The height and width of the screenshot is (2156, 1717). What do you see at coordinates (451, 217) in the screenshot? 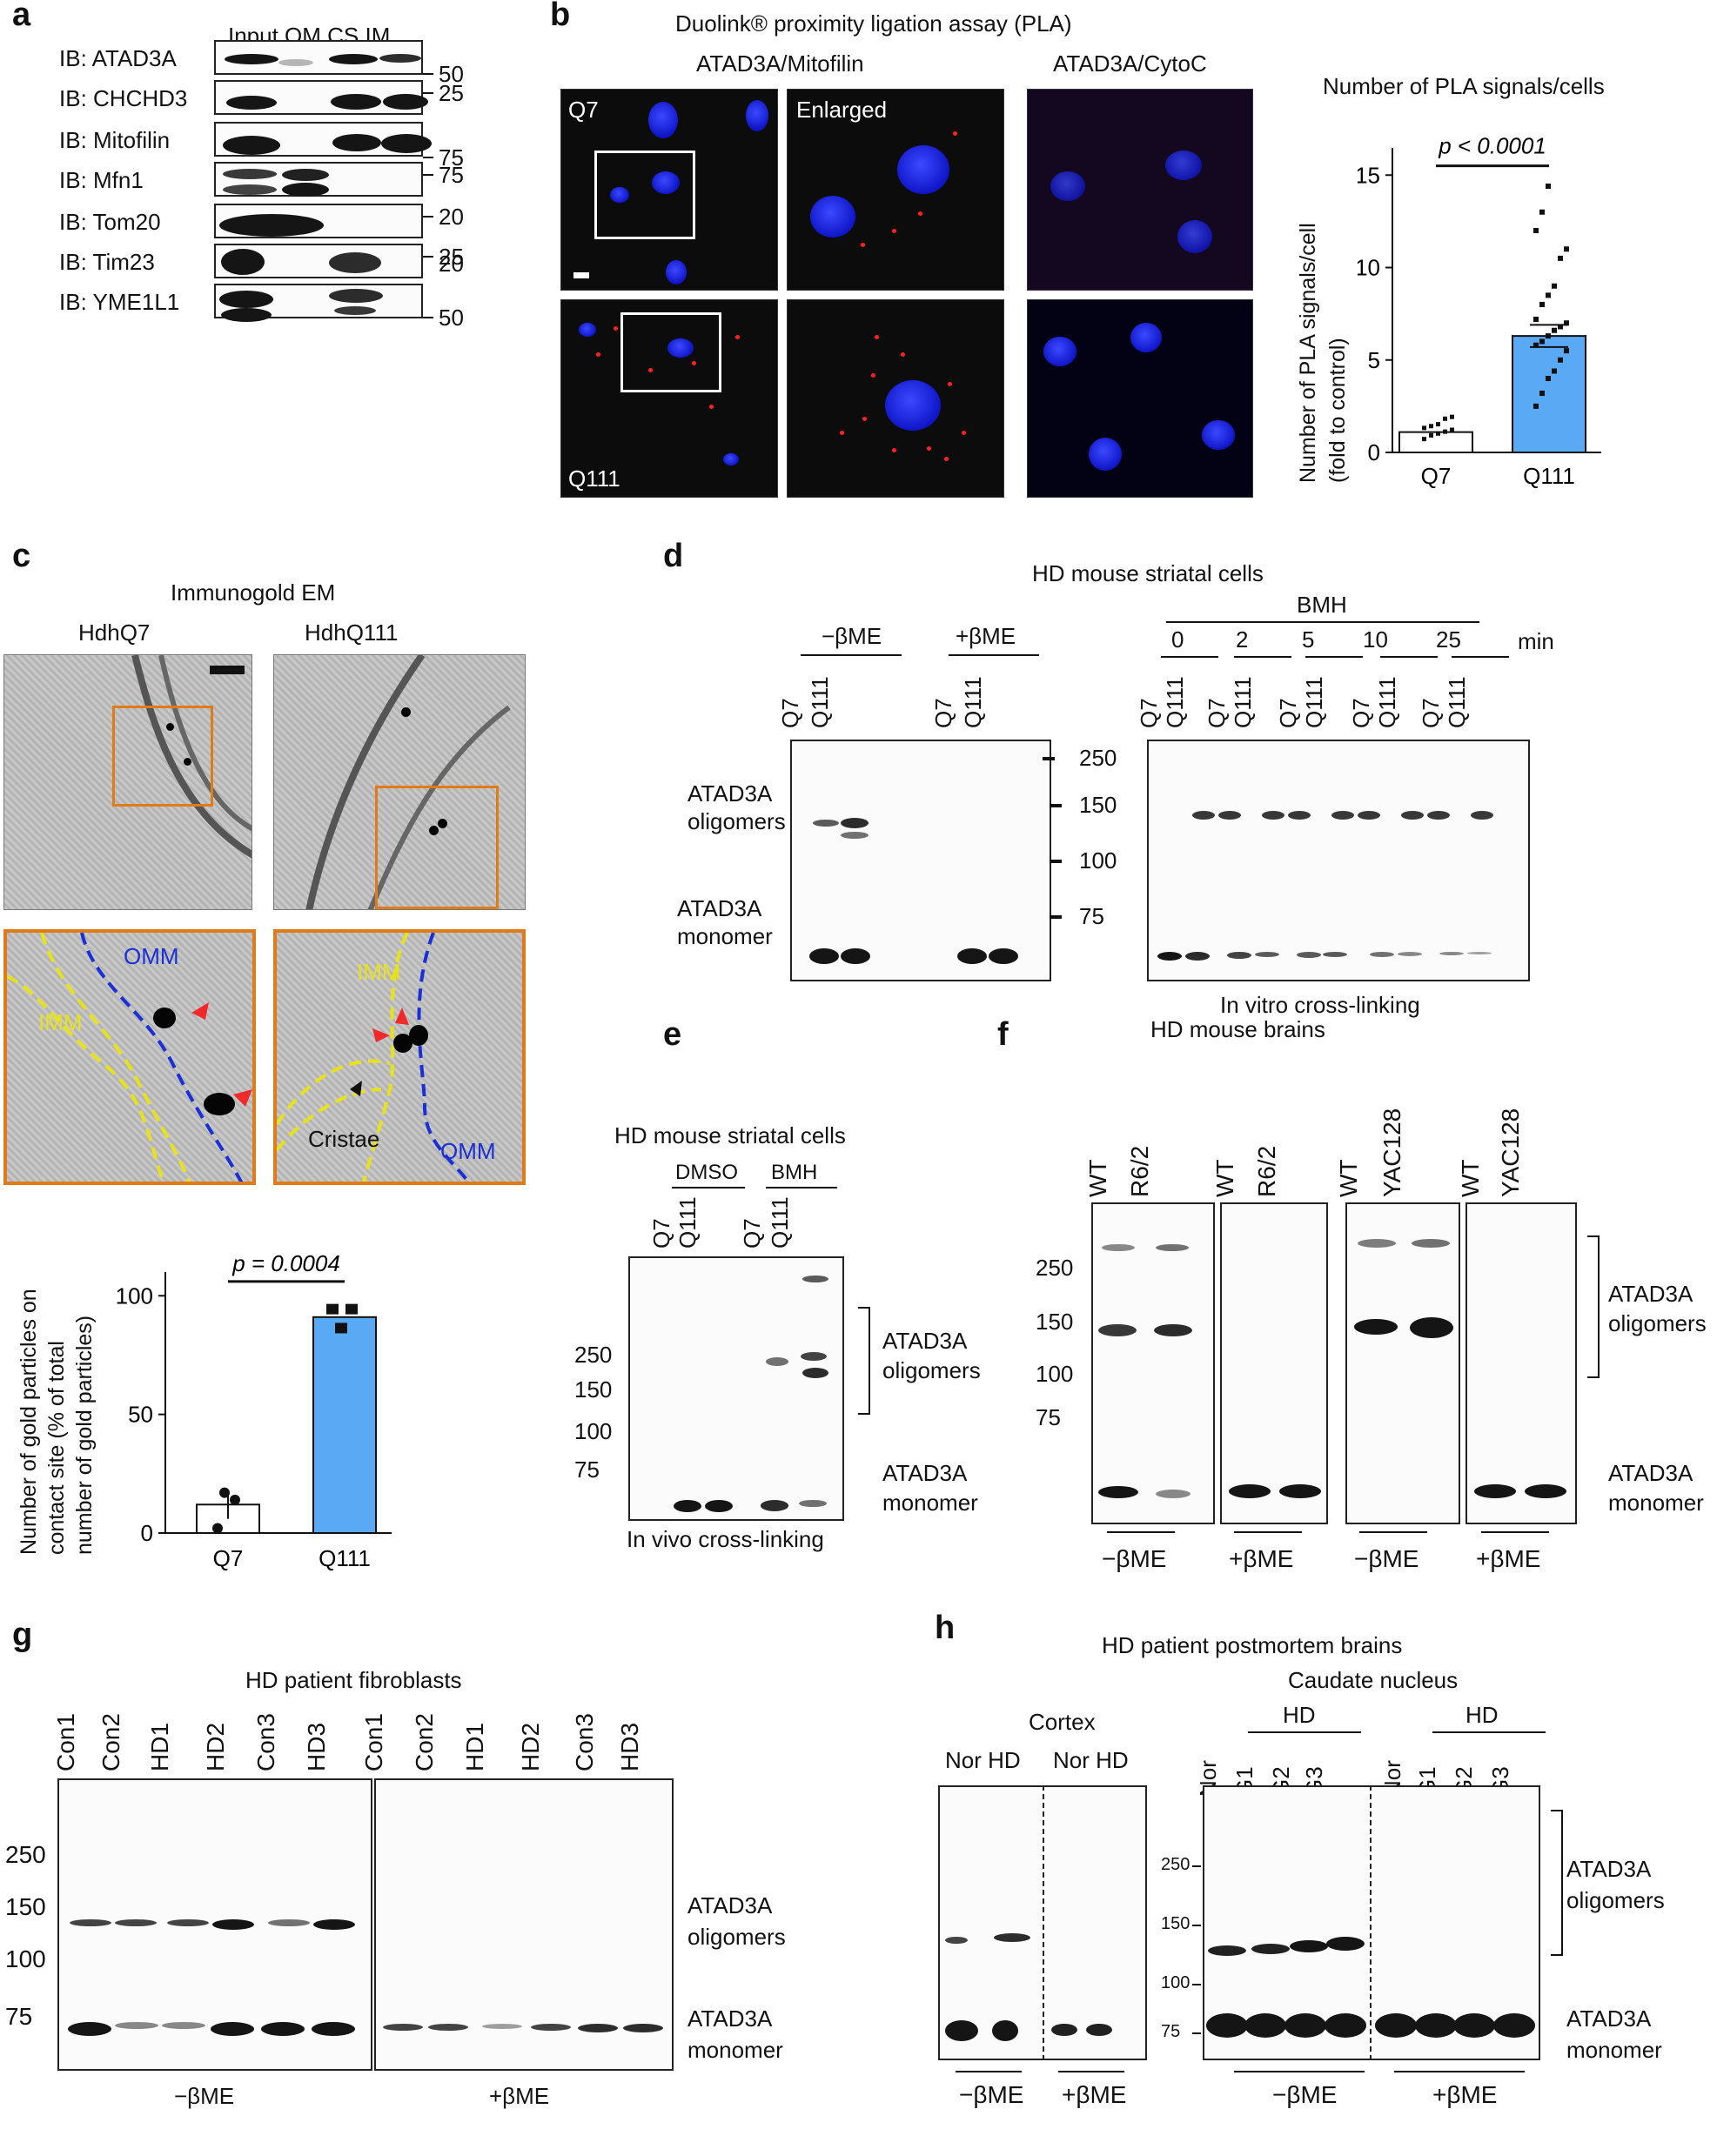
I see `panel-a-mw-label: 20` at bounding box center [451, 217].